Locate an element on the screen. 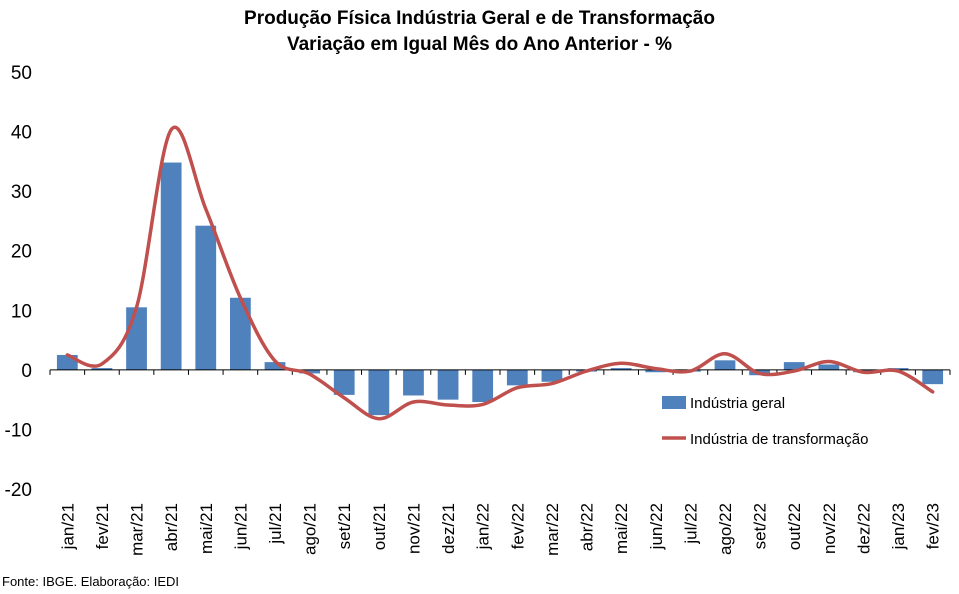  y-tick-label: 10 is located at coordinates (21, 311).